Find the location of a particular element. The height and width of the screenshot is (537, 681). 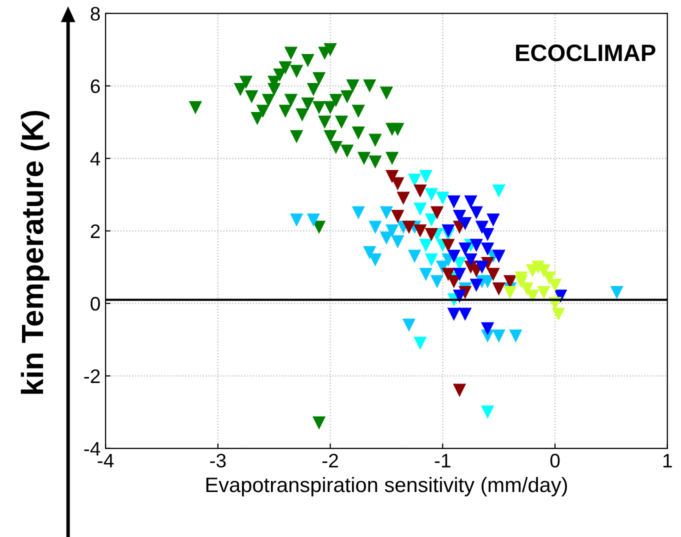

x-tick-label: -3 is located at coordinates (218, 461).